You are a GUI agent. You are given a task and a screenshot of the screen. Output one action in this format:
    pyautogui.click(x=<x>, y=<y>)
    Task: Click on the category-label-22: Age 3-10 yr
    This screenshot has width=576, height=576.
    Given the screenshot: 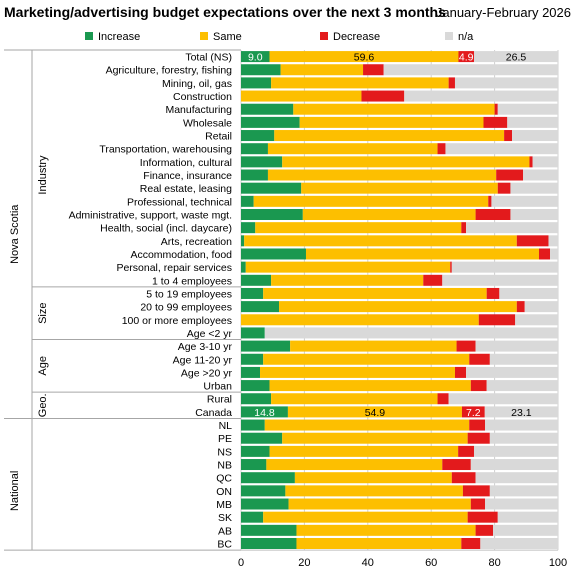 What is the action you would take?
    pyautogui.click(x=205, y=347)
    